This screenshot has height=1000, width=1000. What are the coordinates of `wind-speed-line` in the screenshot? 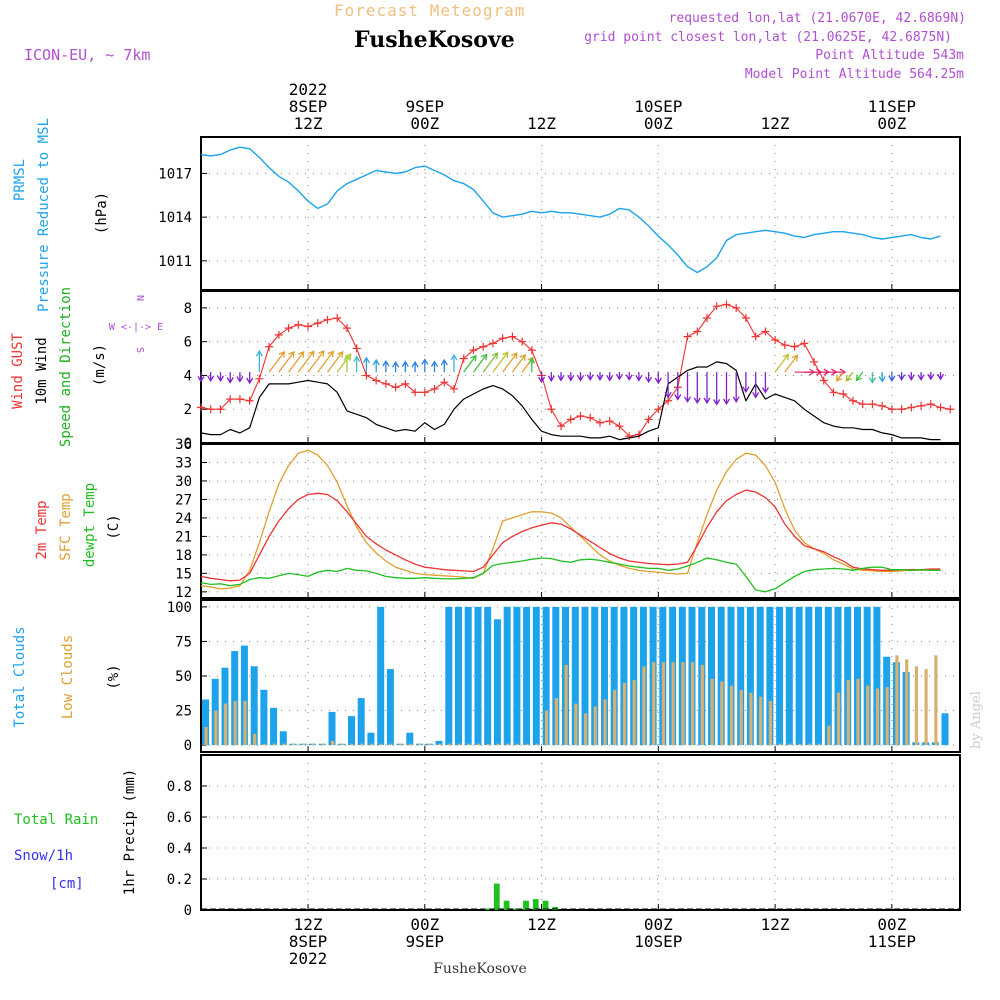 It's located at (570, 401).